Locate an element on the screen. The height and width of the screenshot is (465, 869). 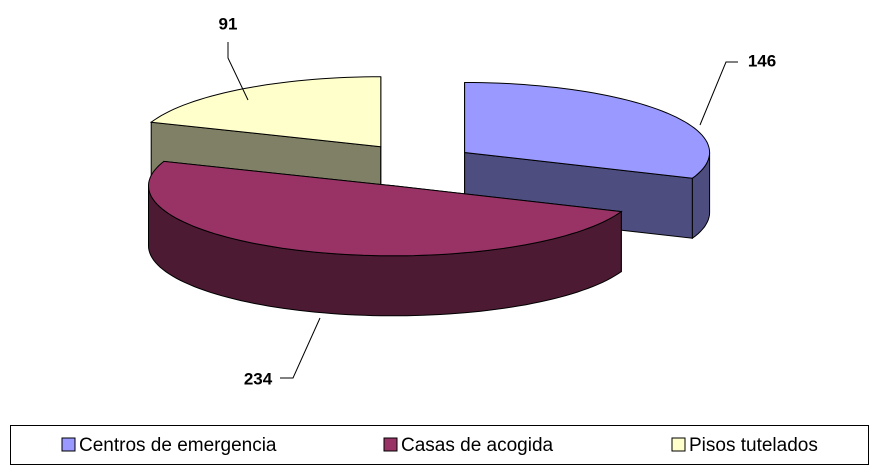
data-label: 91 is located at coordinates (228, 23).